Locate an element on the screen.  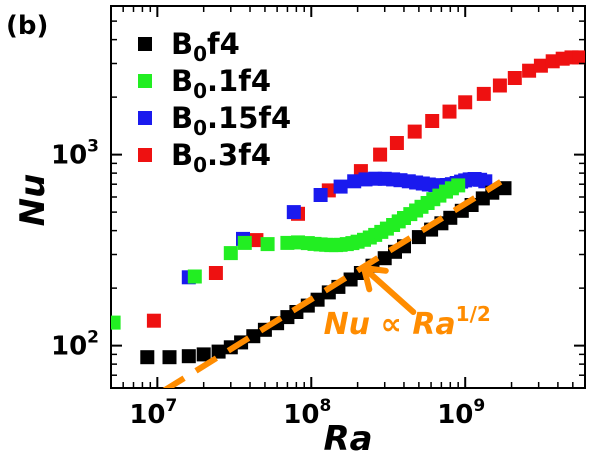
x-tick-label: 107 is located at coordinates (153, 413).